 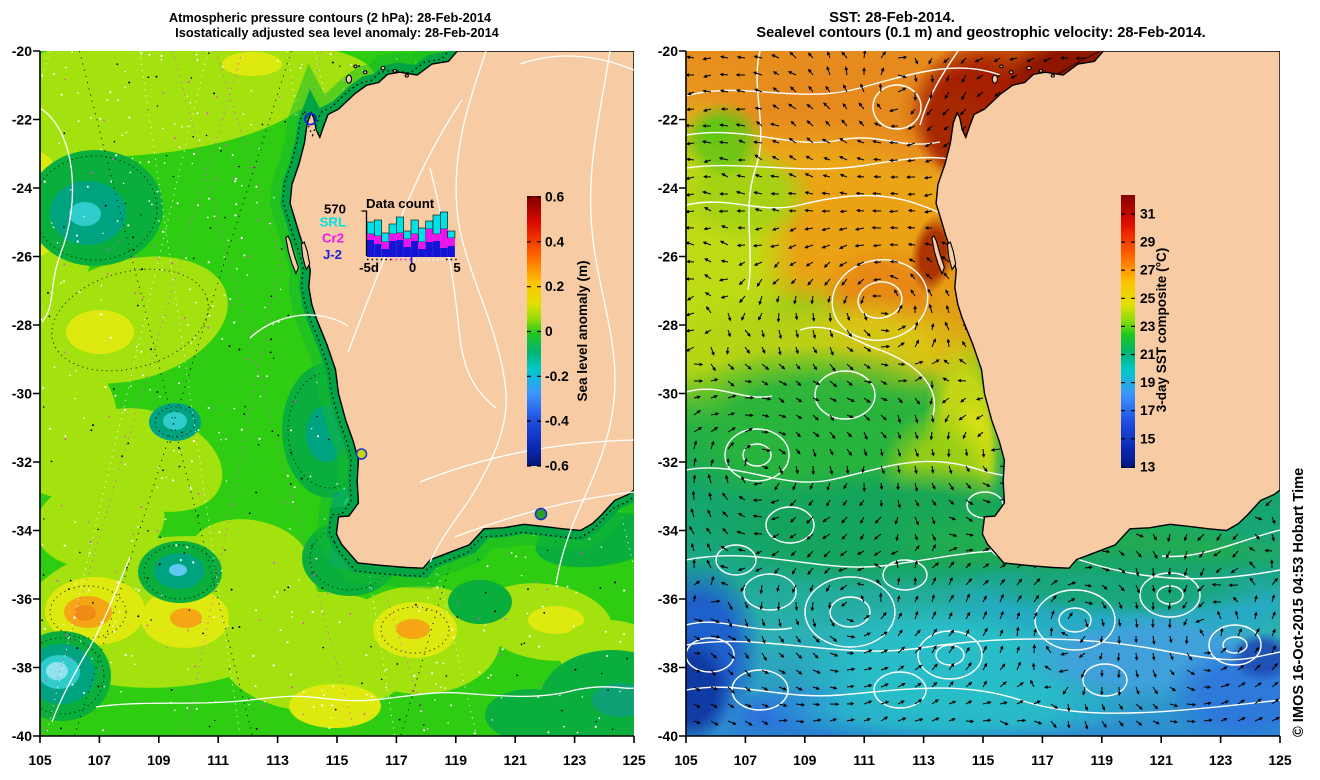 What do you see at coordinates (333, 238) in the screenshot?
I see `svg-text: Cr2` at bounding box center [333, 238].